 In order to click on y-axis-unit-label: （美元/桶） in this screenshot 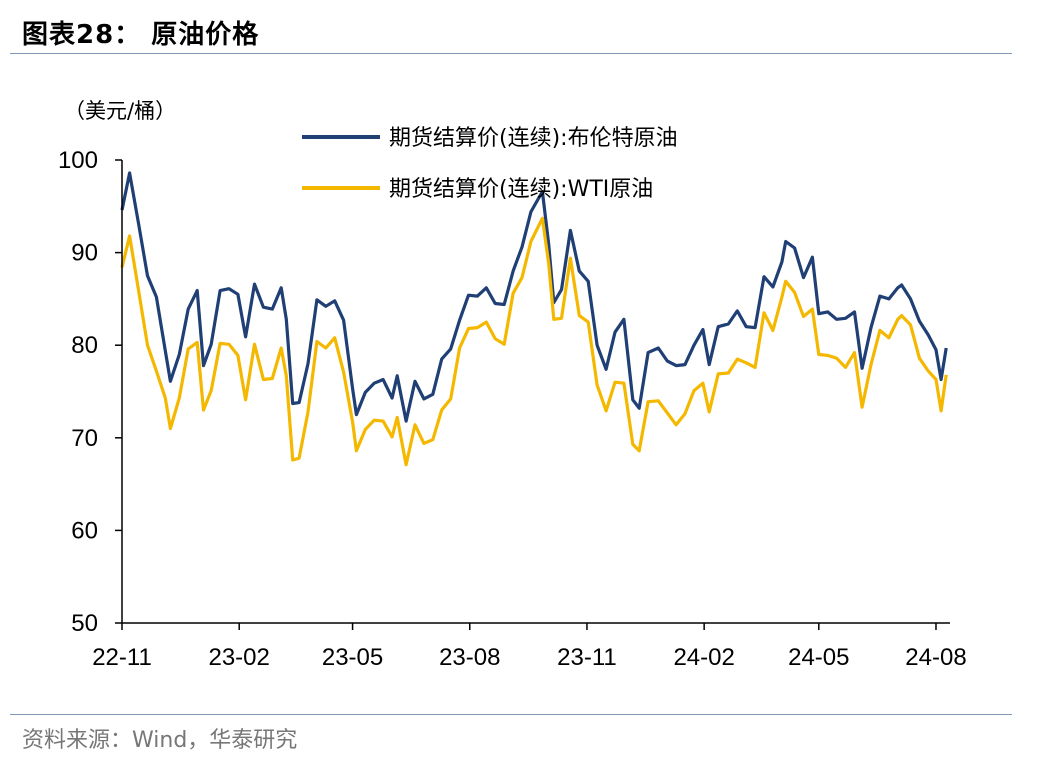, I will do `click(120, 111)`.